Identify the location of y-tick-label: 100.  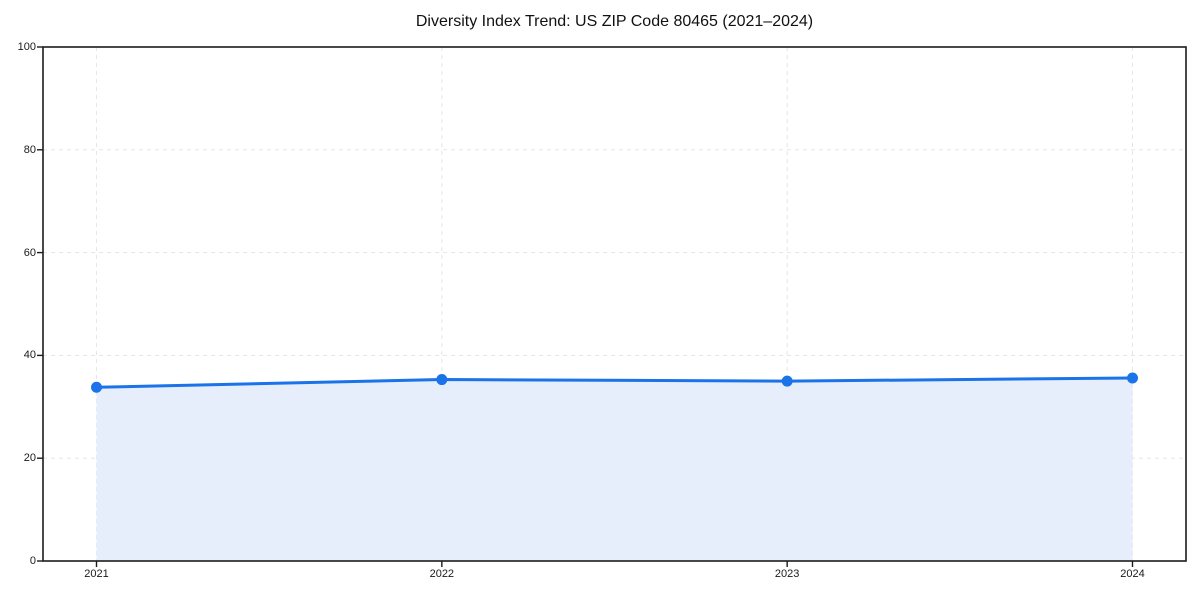
(26, 47).